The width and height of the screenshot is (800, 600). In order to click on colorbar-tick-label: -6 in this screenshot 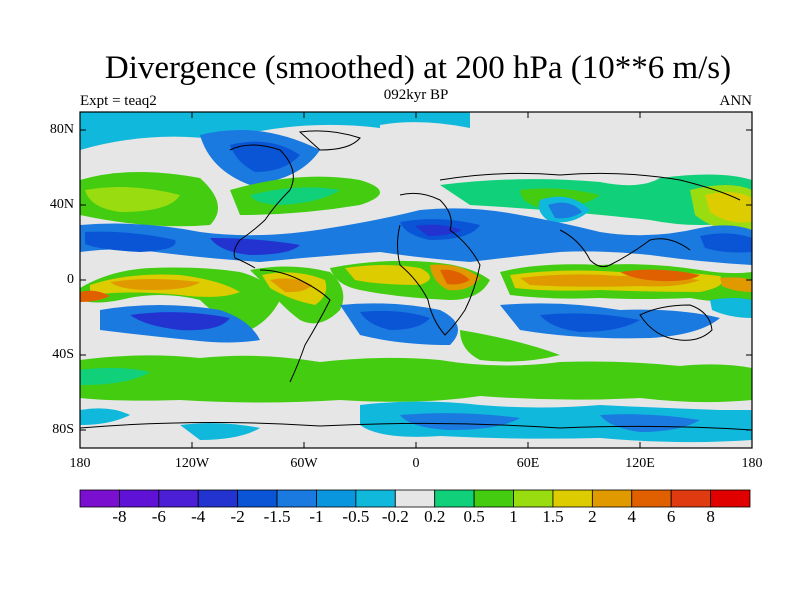, I will do `click(158, 516)`.